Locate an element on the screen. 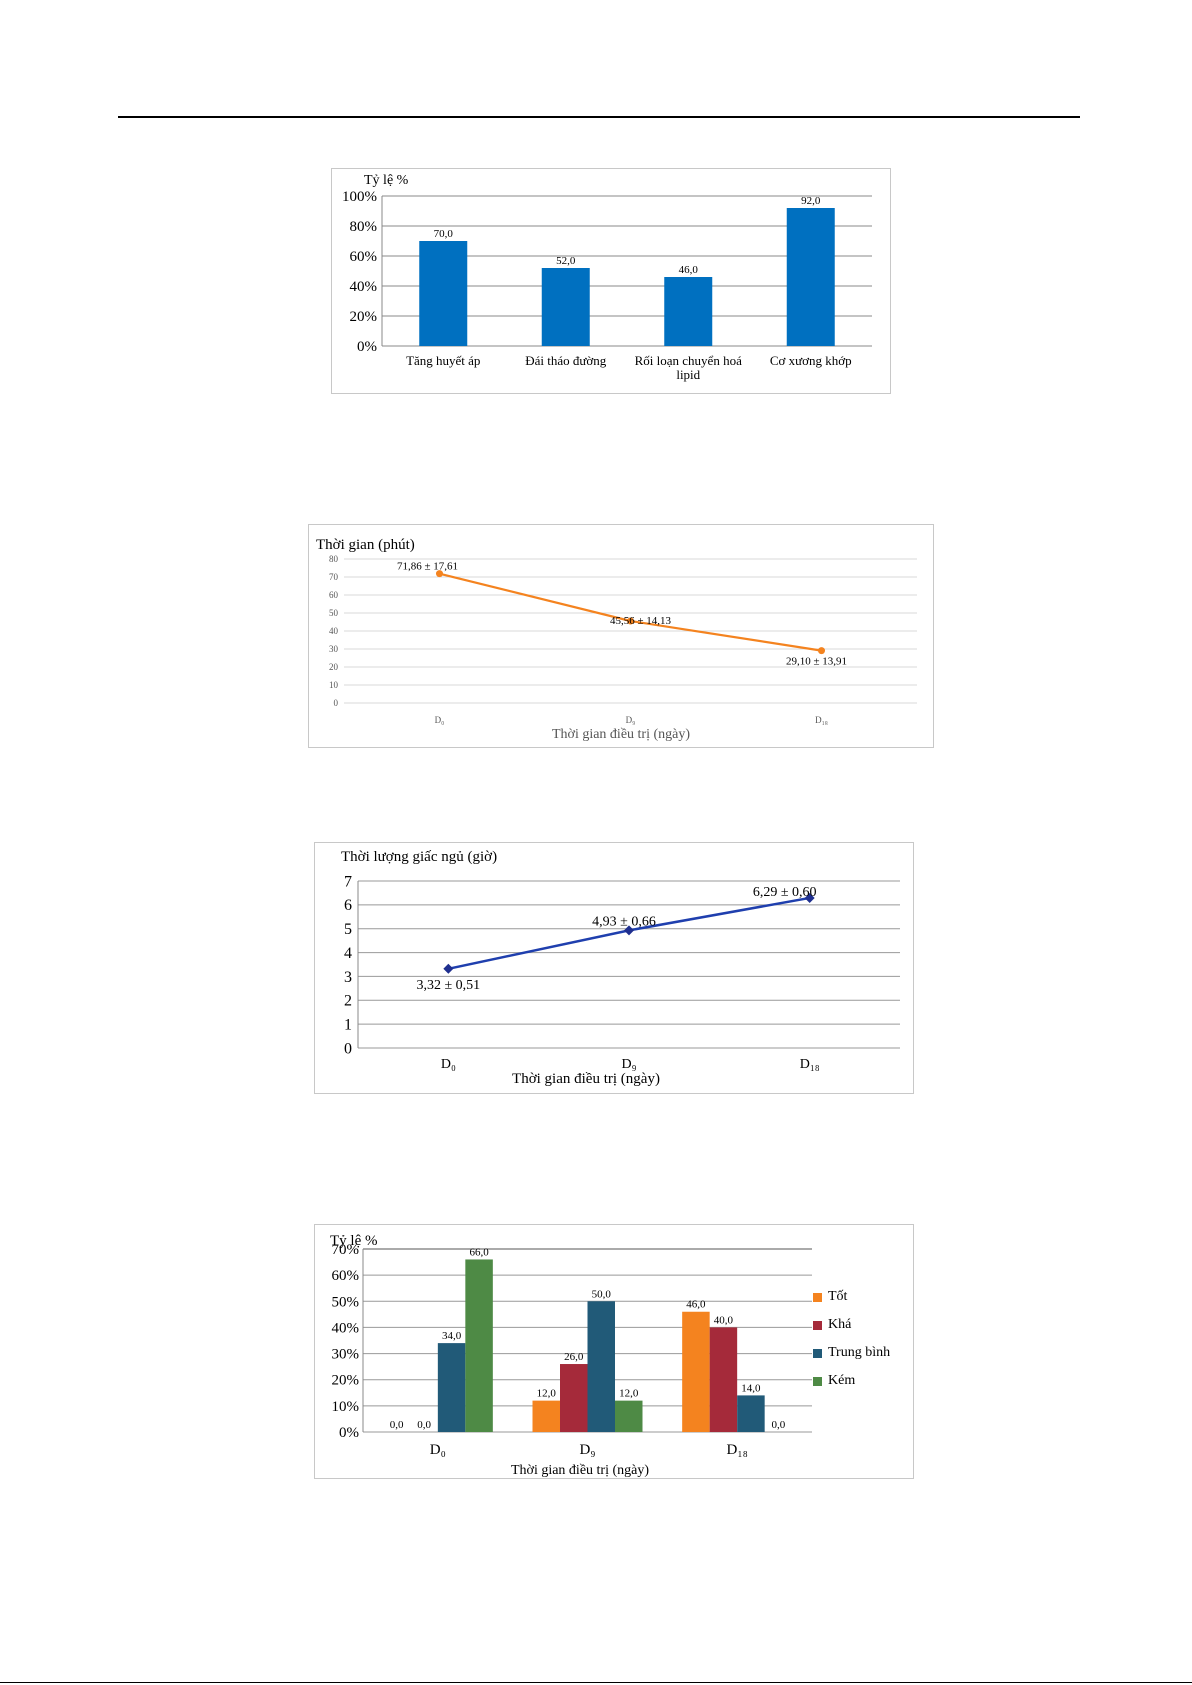 The image size is (1192, 1685). y-tick-label: 2 is located at coordinates (348, 1001).